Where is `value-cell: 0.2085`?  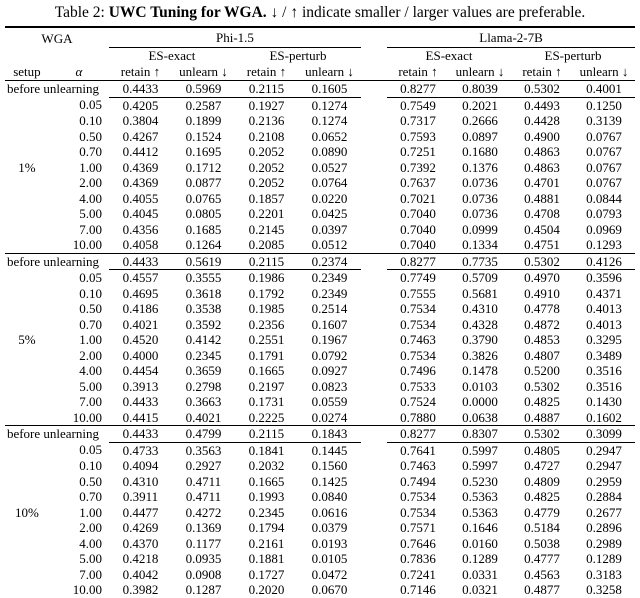
value-cell: 0.2085 is located at coordinates (266, 244).